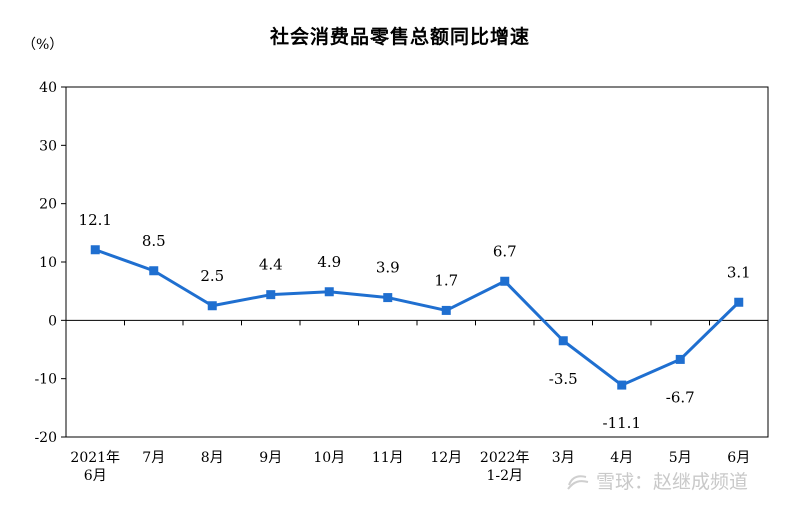 This screenshot has width=800, height=505. I want to click on y-tick-label: 0, so click(52, 321).